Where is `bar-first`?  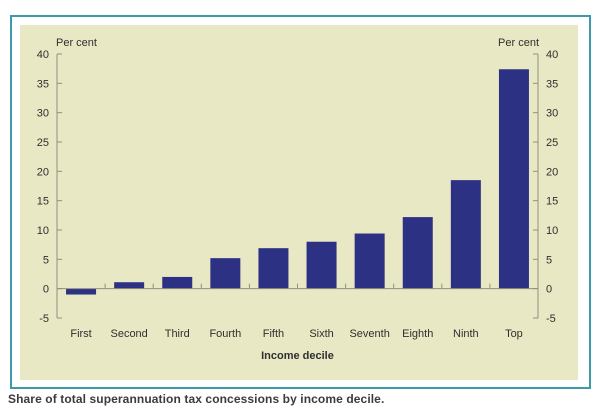
bar-first is located at coordinates (81, 291).